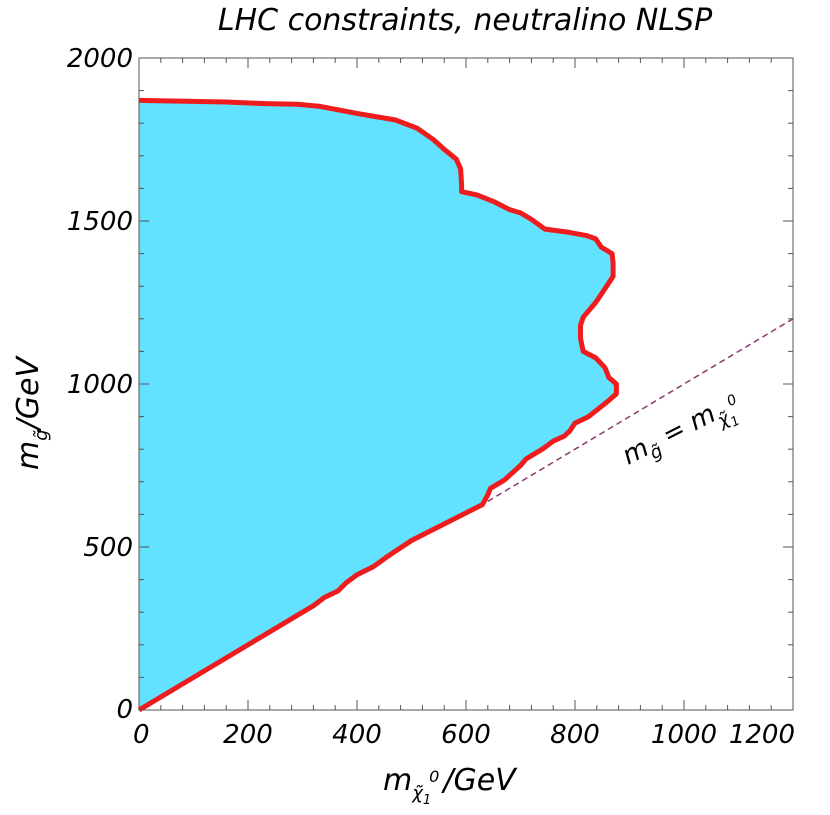 The width and height of the screenshot is (830, 815). What do you see at coordinates (417, 793) in the screenshot?
I see `x-axis-label-sub: χ̃` at bounding box center [417, 793].